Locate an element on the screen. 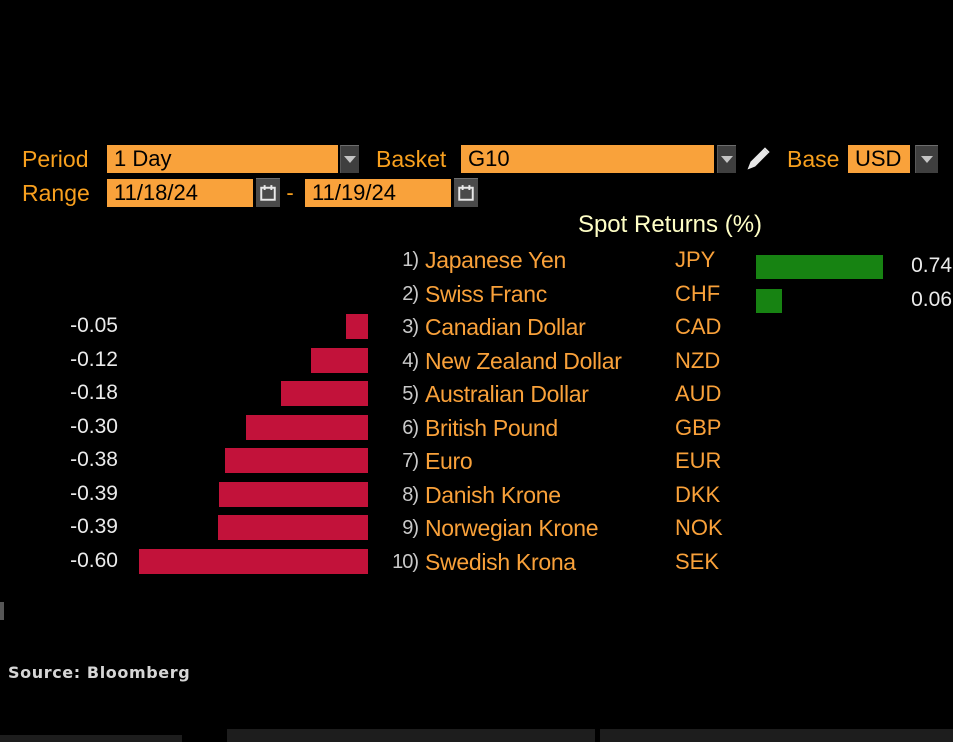 This screenshot has width=953, height=742. row-currency-name: Canadian Dollar is located at coordinates (505, 327).